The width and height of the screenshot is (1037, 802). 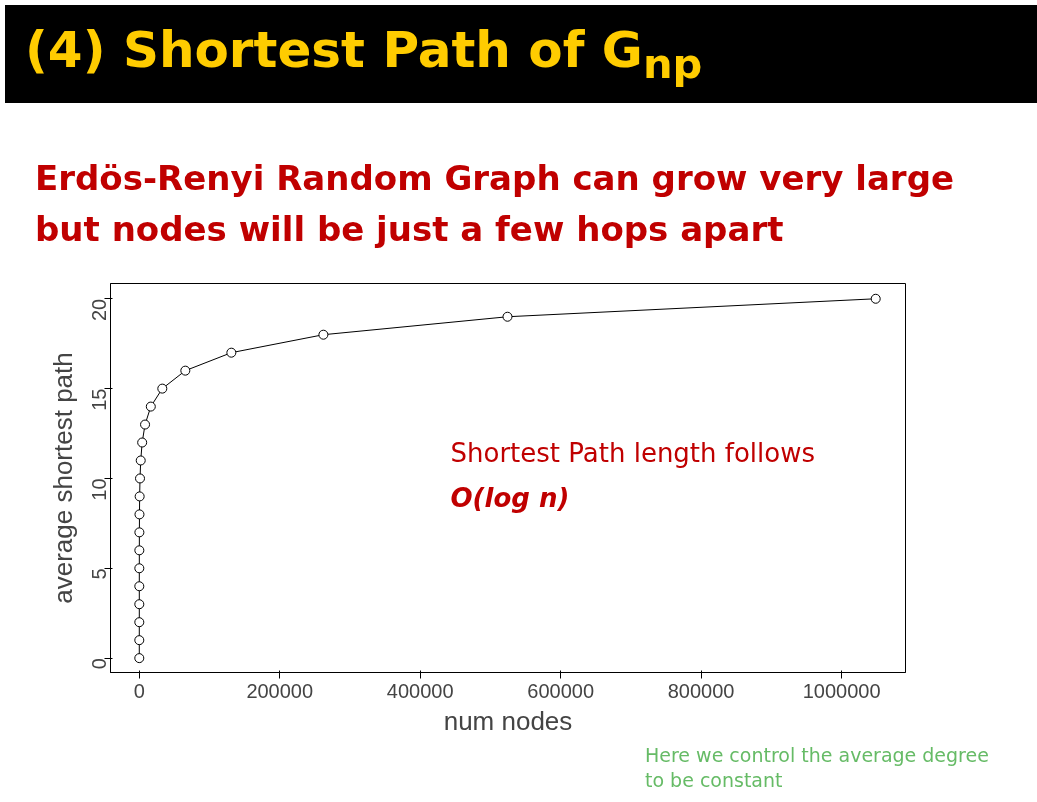 I want to click on chart-title: (4) Shortest Path of G$_{np}$, so click(x=364, y=55).